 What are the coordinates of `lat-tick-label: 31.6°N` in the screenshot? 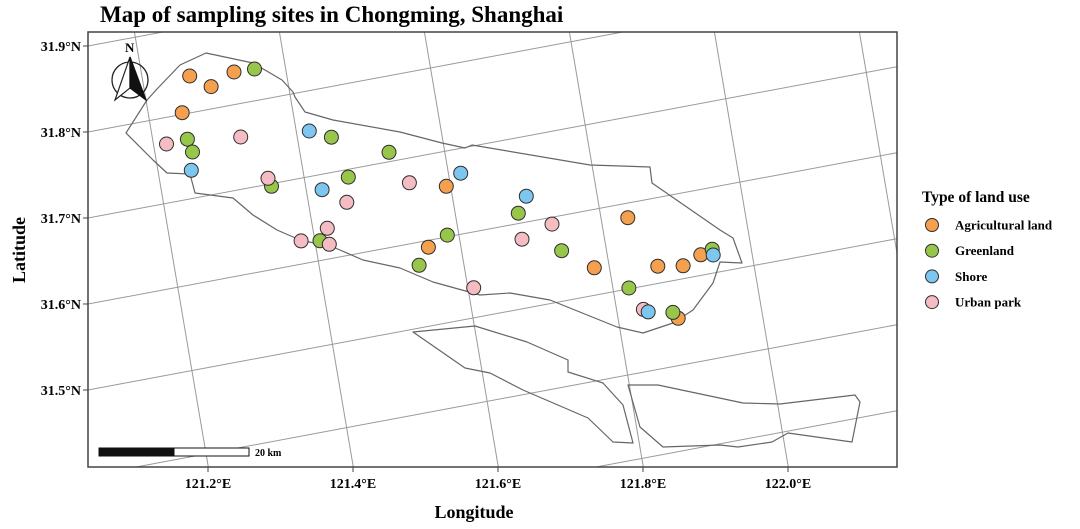 It's located at (61, 305).